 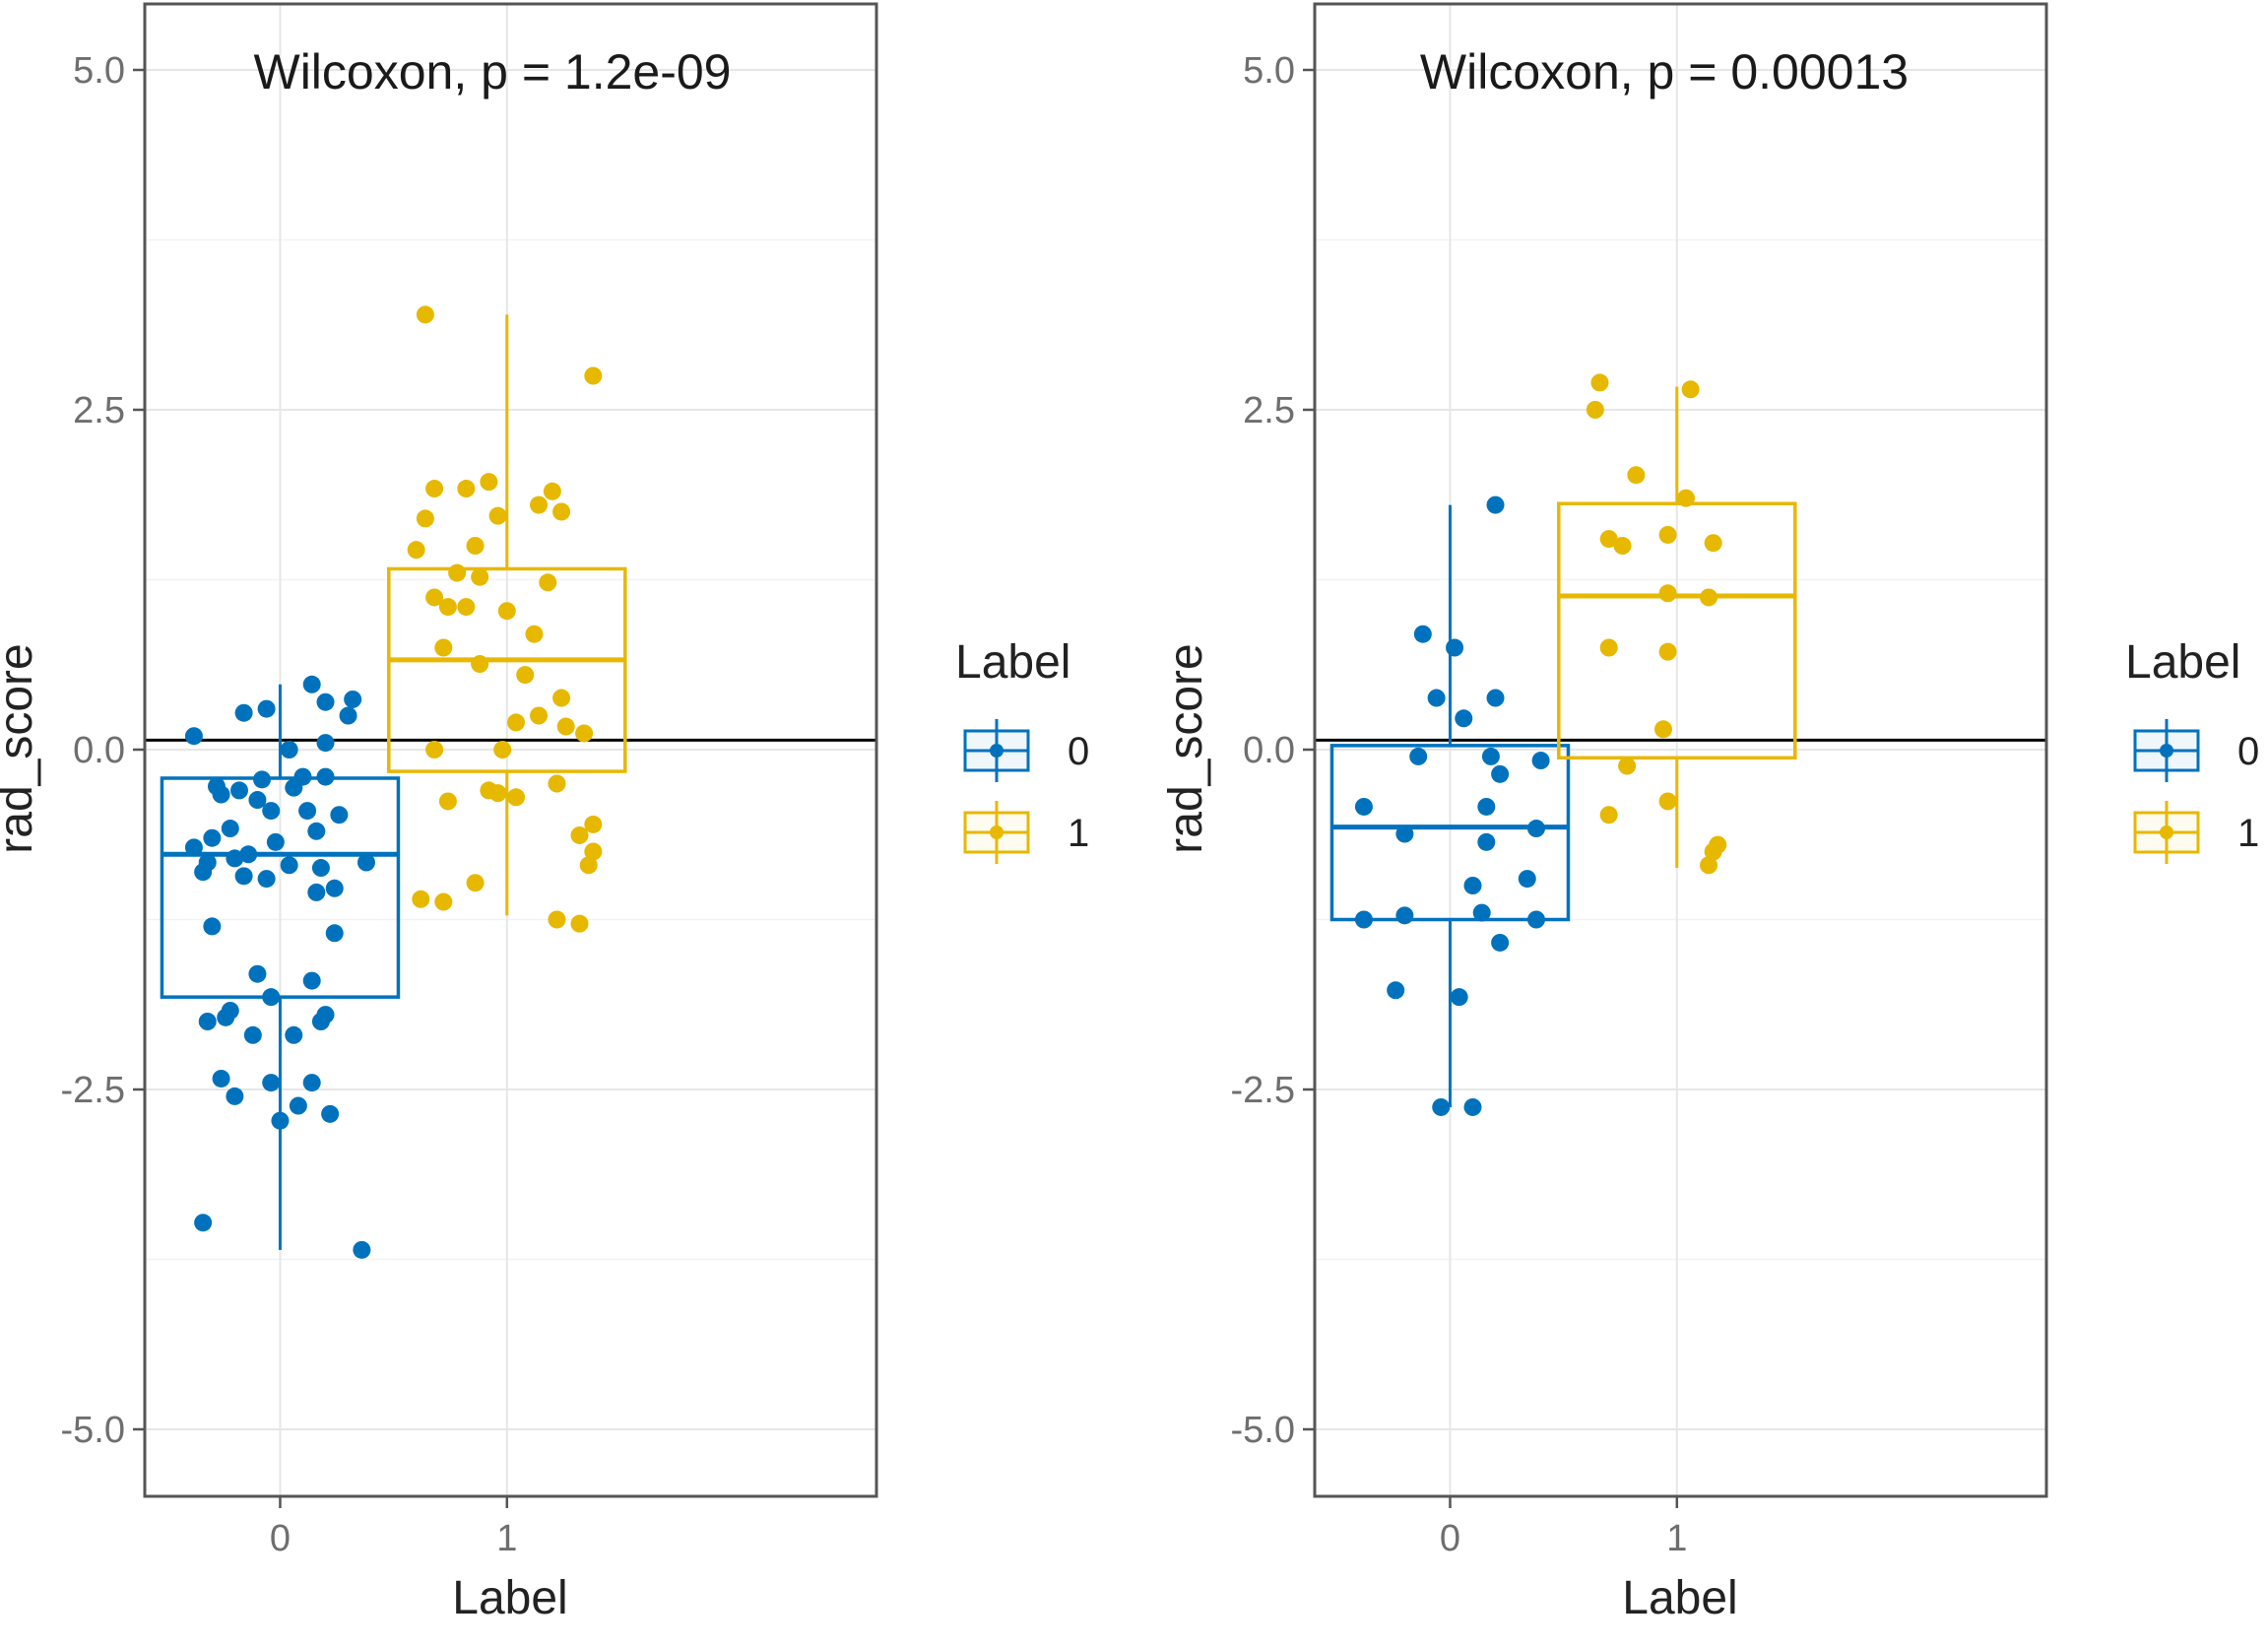 I want to click on panel-1-legend: Label 0 1, so click(x=1022, y=750).